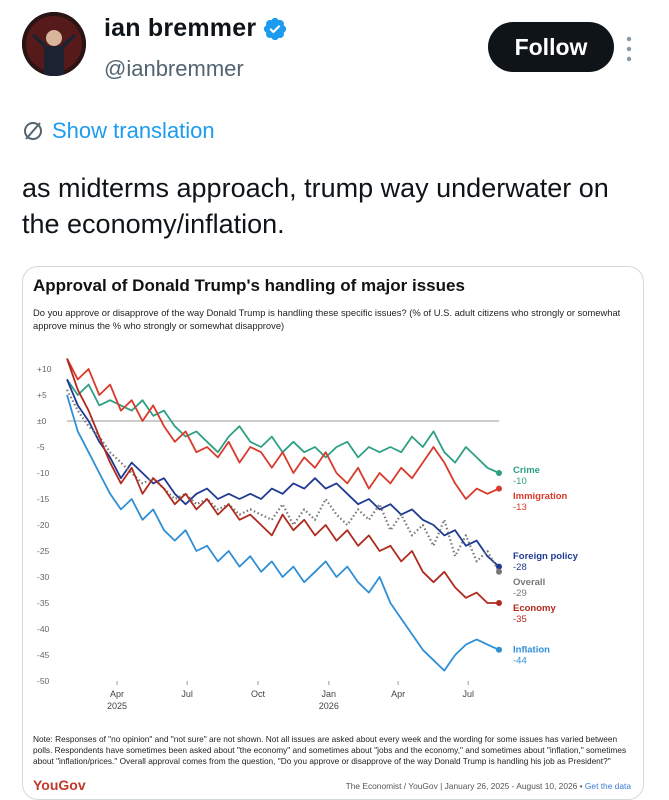 This screenshot has height=800, width=669. I want to click on series-label-economy: Economy, so click(534, 608).